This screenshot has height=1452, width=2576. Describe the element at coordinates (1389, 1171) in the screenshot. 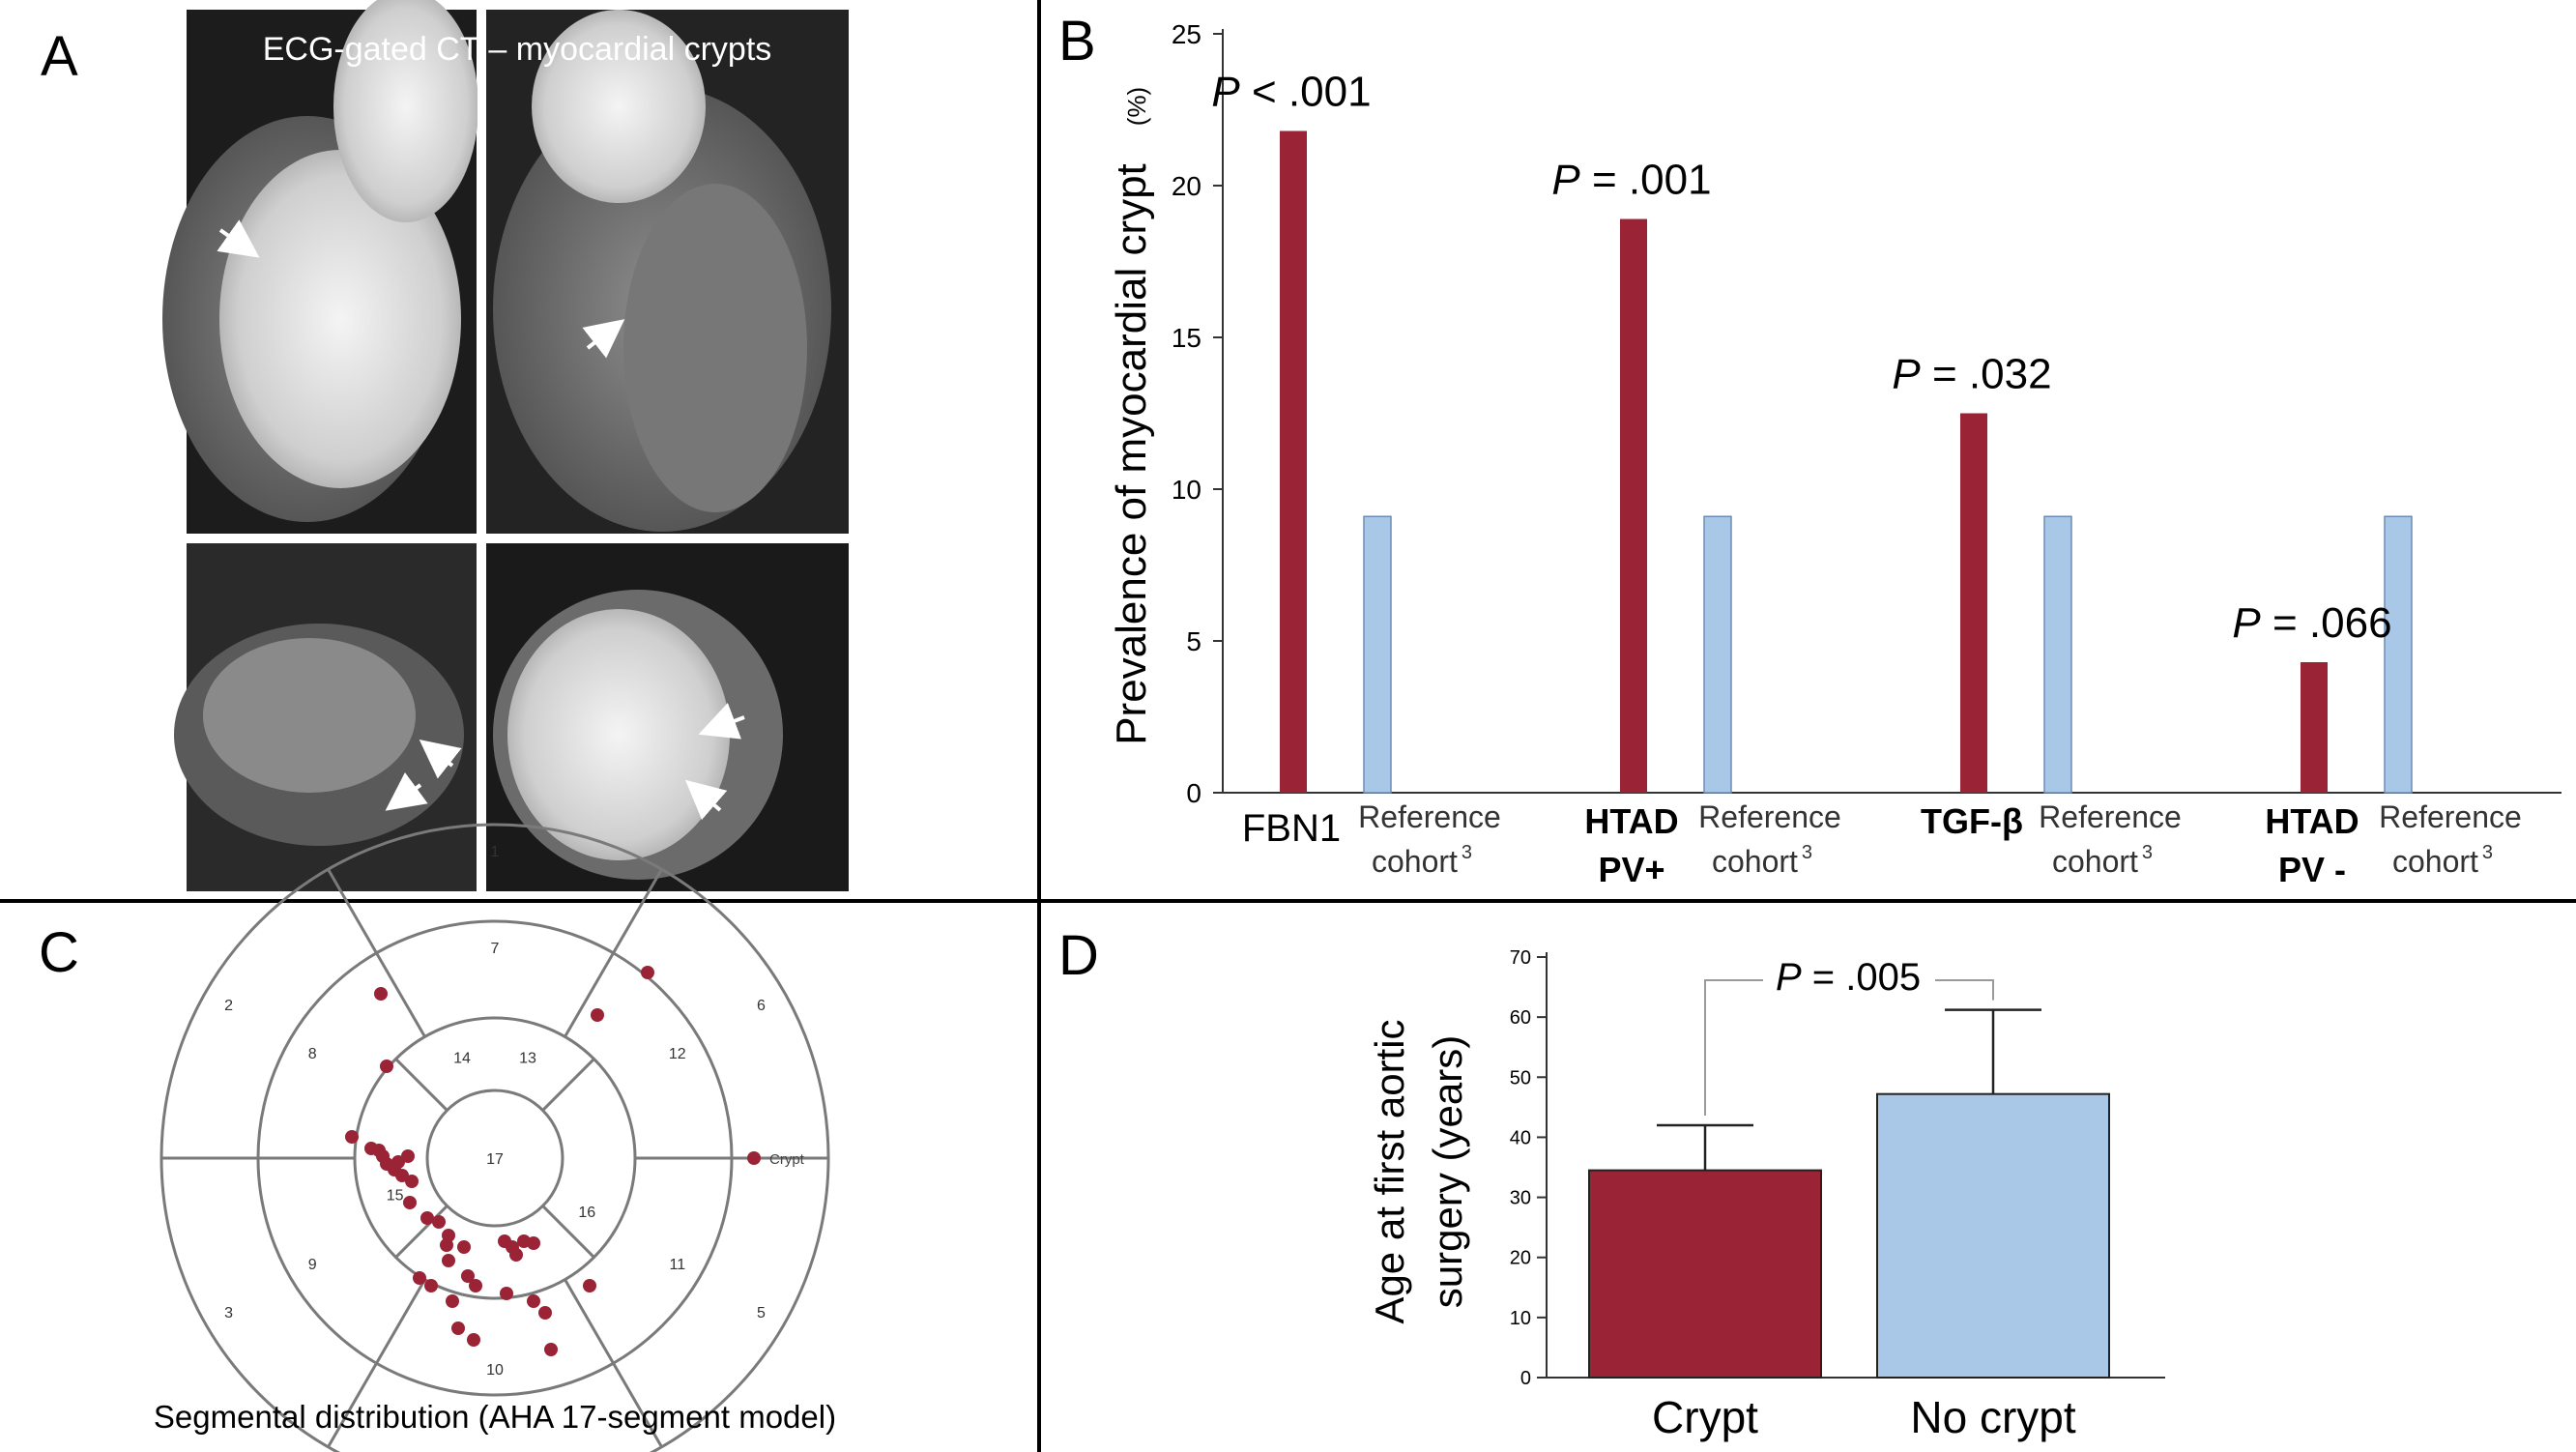

I see `chart-d-ylabel-line1: Age at first aortic` at that location.